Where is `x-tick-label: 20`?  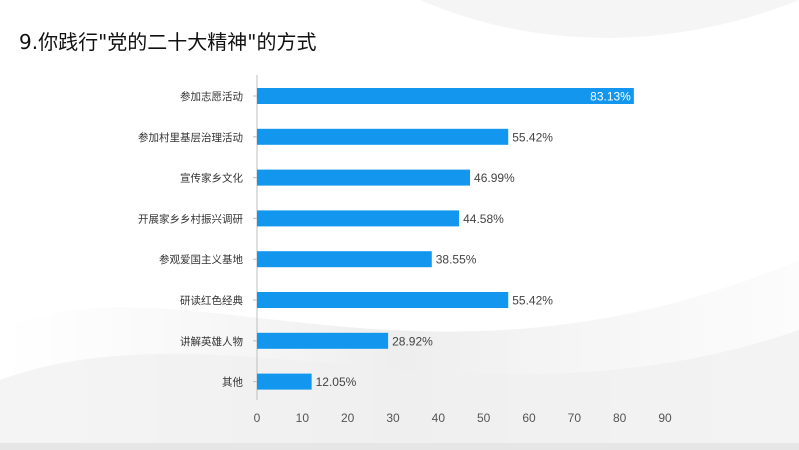
x-tick-label: 20 is located at coordinates (348, 418).